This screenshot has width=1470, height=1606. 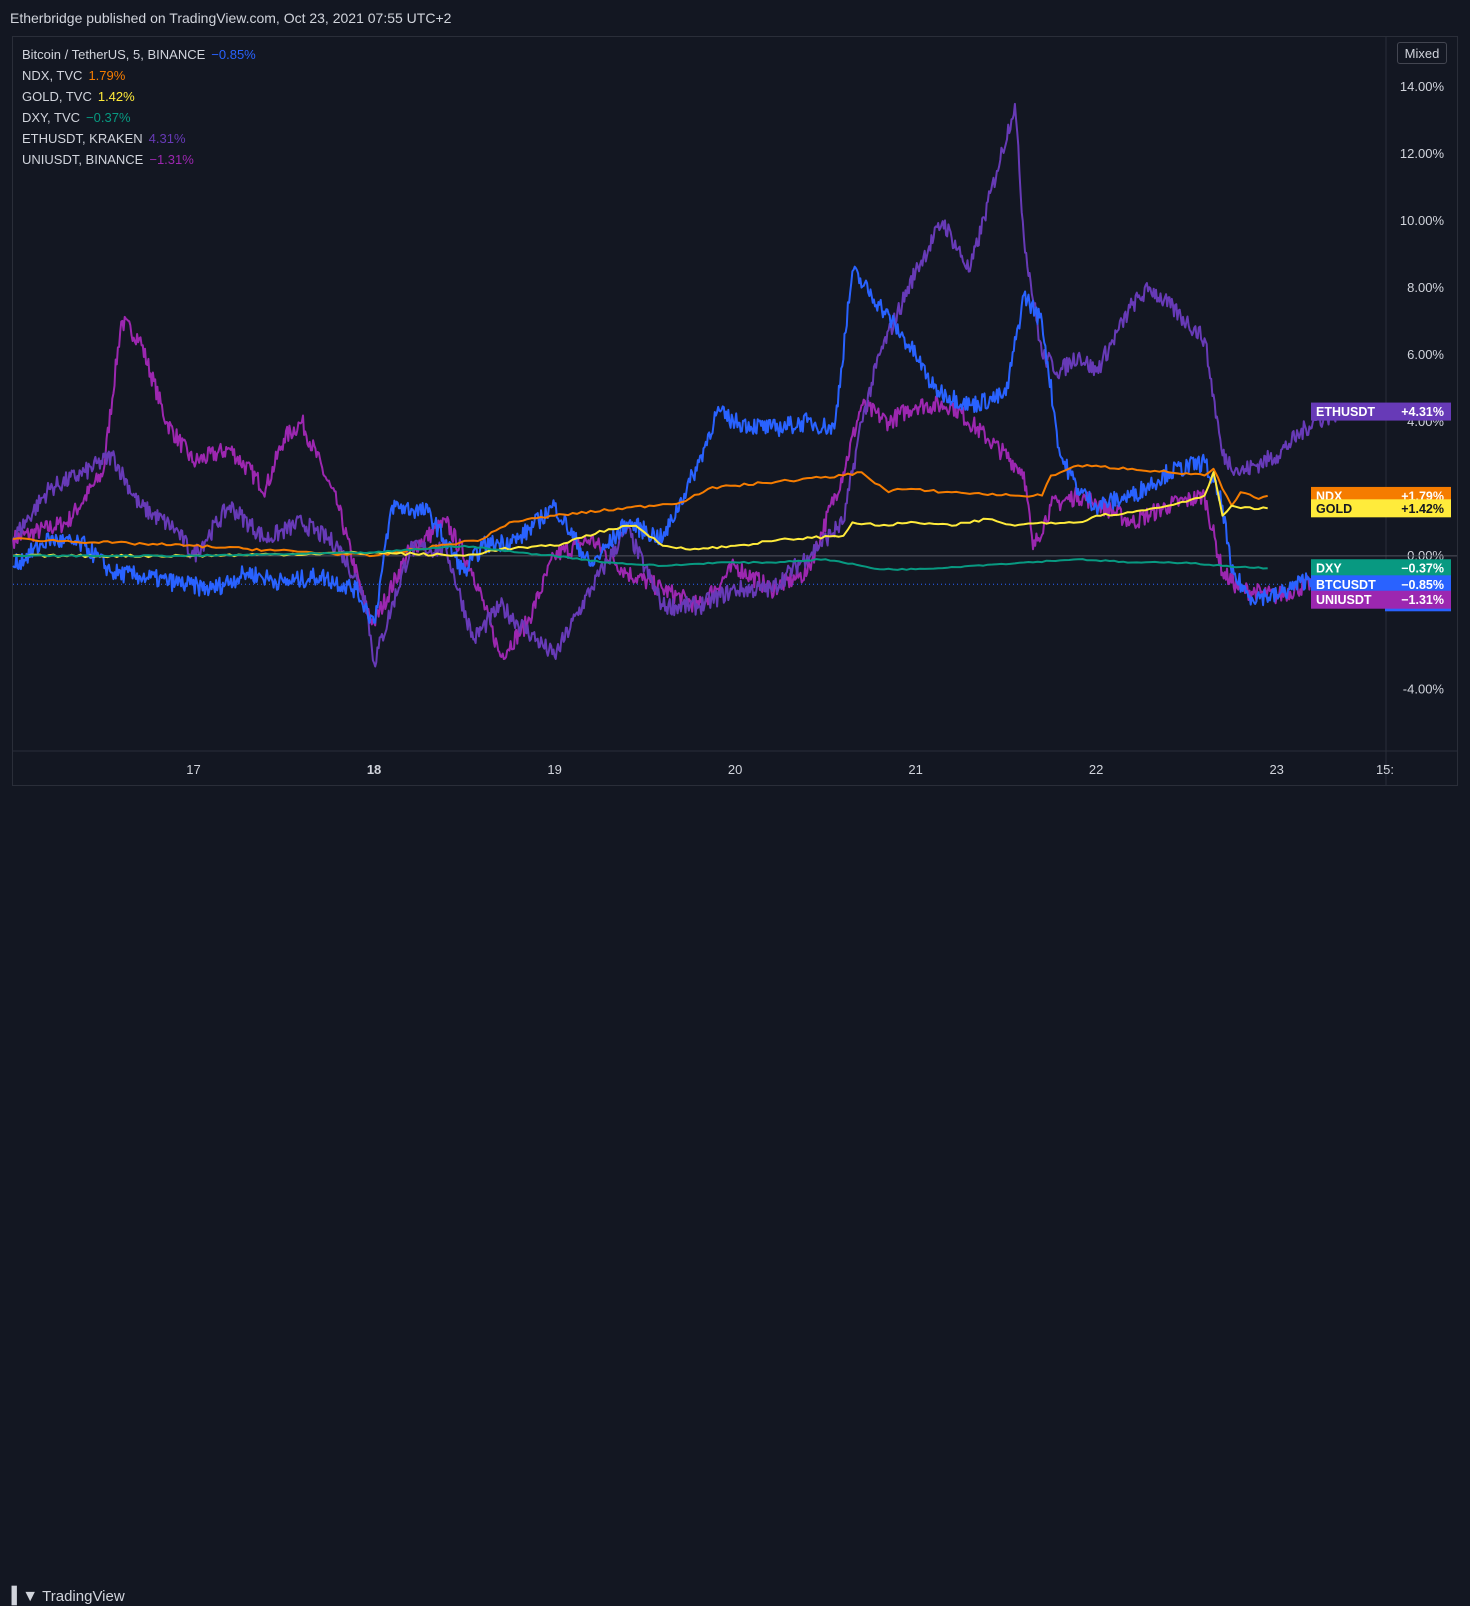 I want to click on x-tick-label: 21, so click(x=915, y=769).